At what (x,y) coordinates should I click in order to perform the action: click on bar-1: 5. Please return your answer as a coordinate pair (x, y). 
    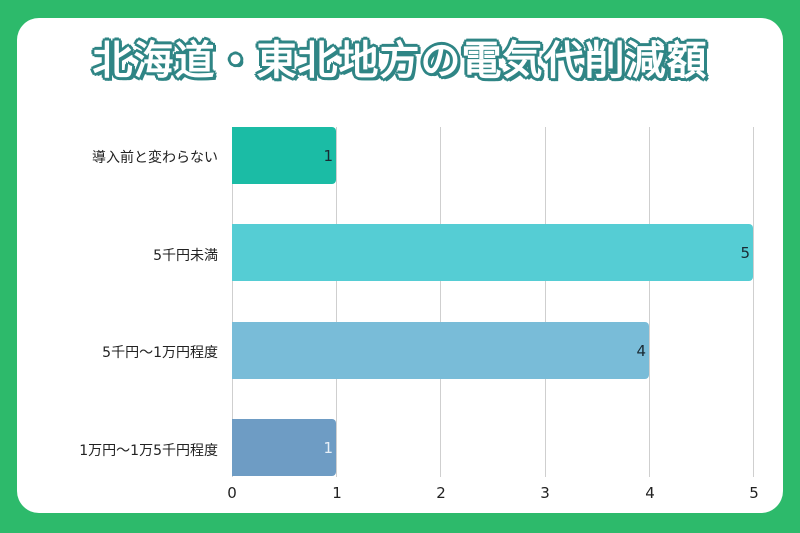
    Looking at the image, I should click on (492, 252).